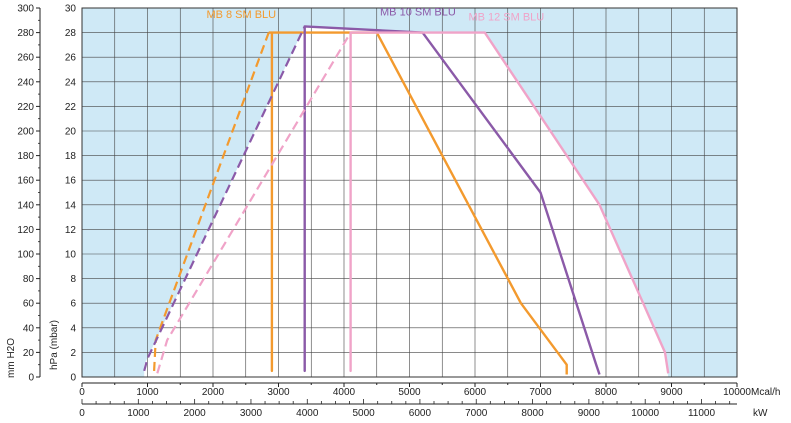 The width and height of the screenshot is (791, 423). I want to click on y-tick-label-mmh2o: 260, so click(25, 58).